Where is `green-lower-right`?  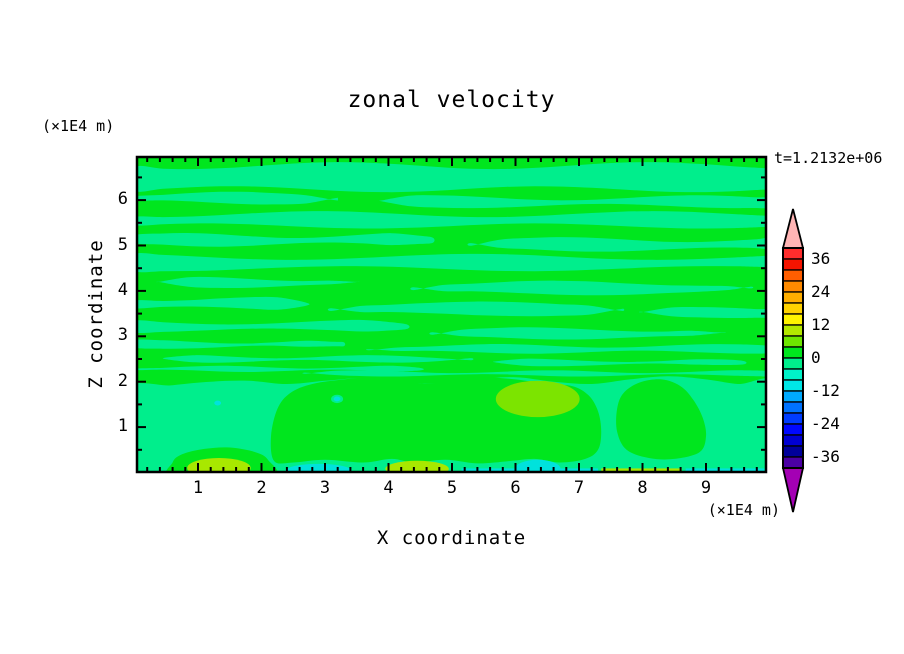
green-lower-right is located at coordinates (661, 419).